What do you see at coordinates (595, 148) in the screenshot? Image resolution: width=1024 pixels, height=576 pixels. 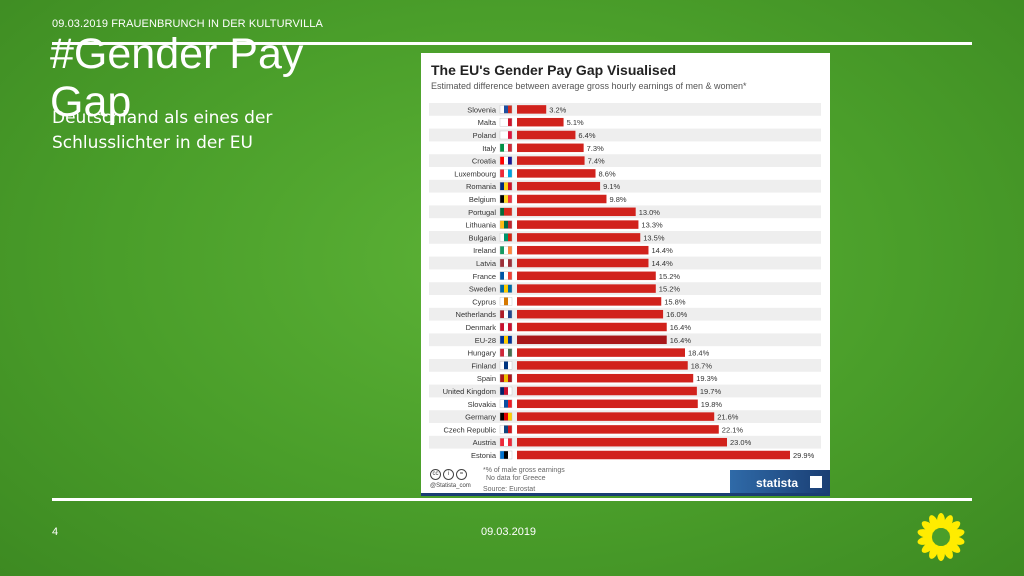 I see `value-label: 7.3%` at bounding box center [595, 148].